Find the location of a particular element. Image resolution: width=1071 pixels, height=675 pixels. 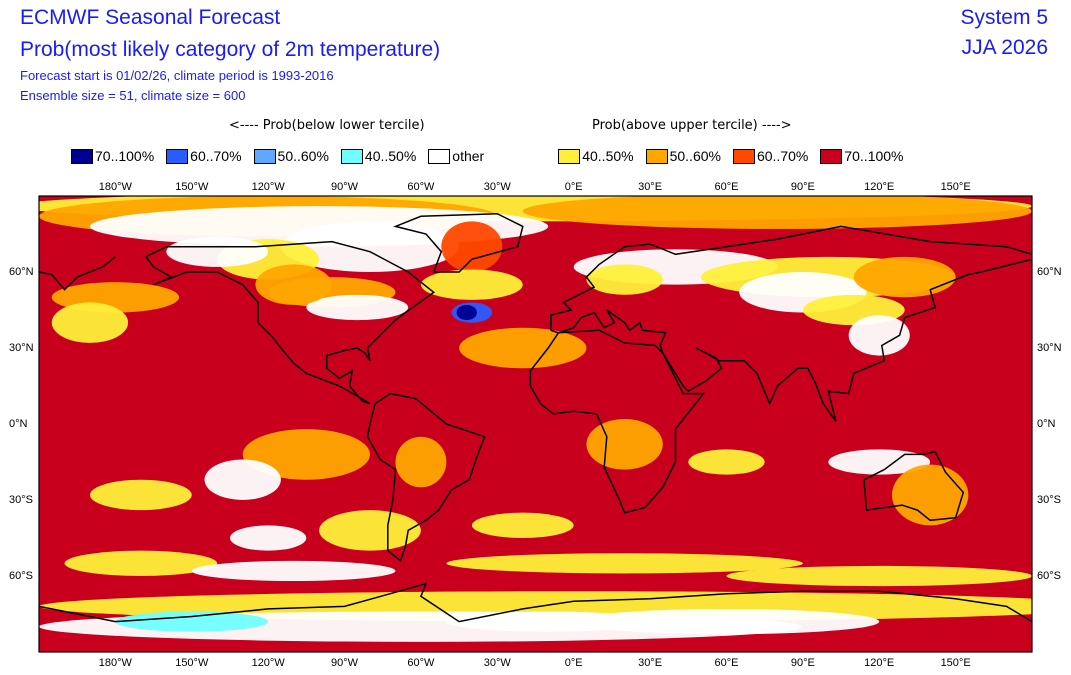

coastline-south-america is located at coordinates (426, 477).